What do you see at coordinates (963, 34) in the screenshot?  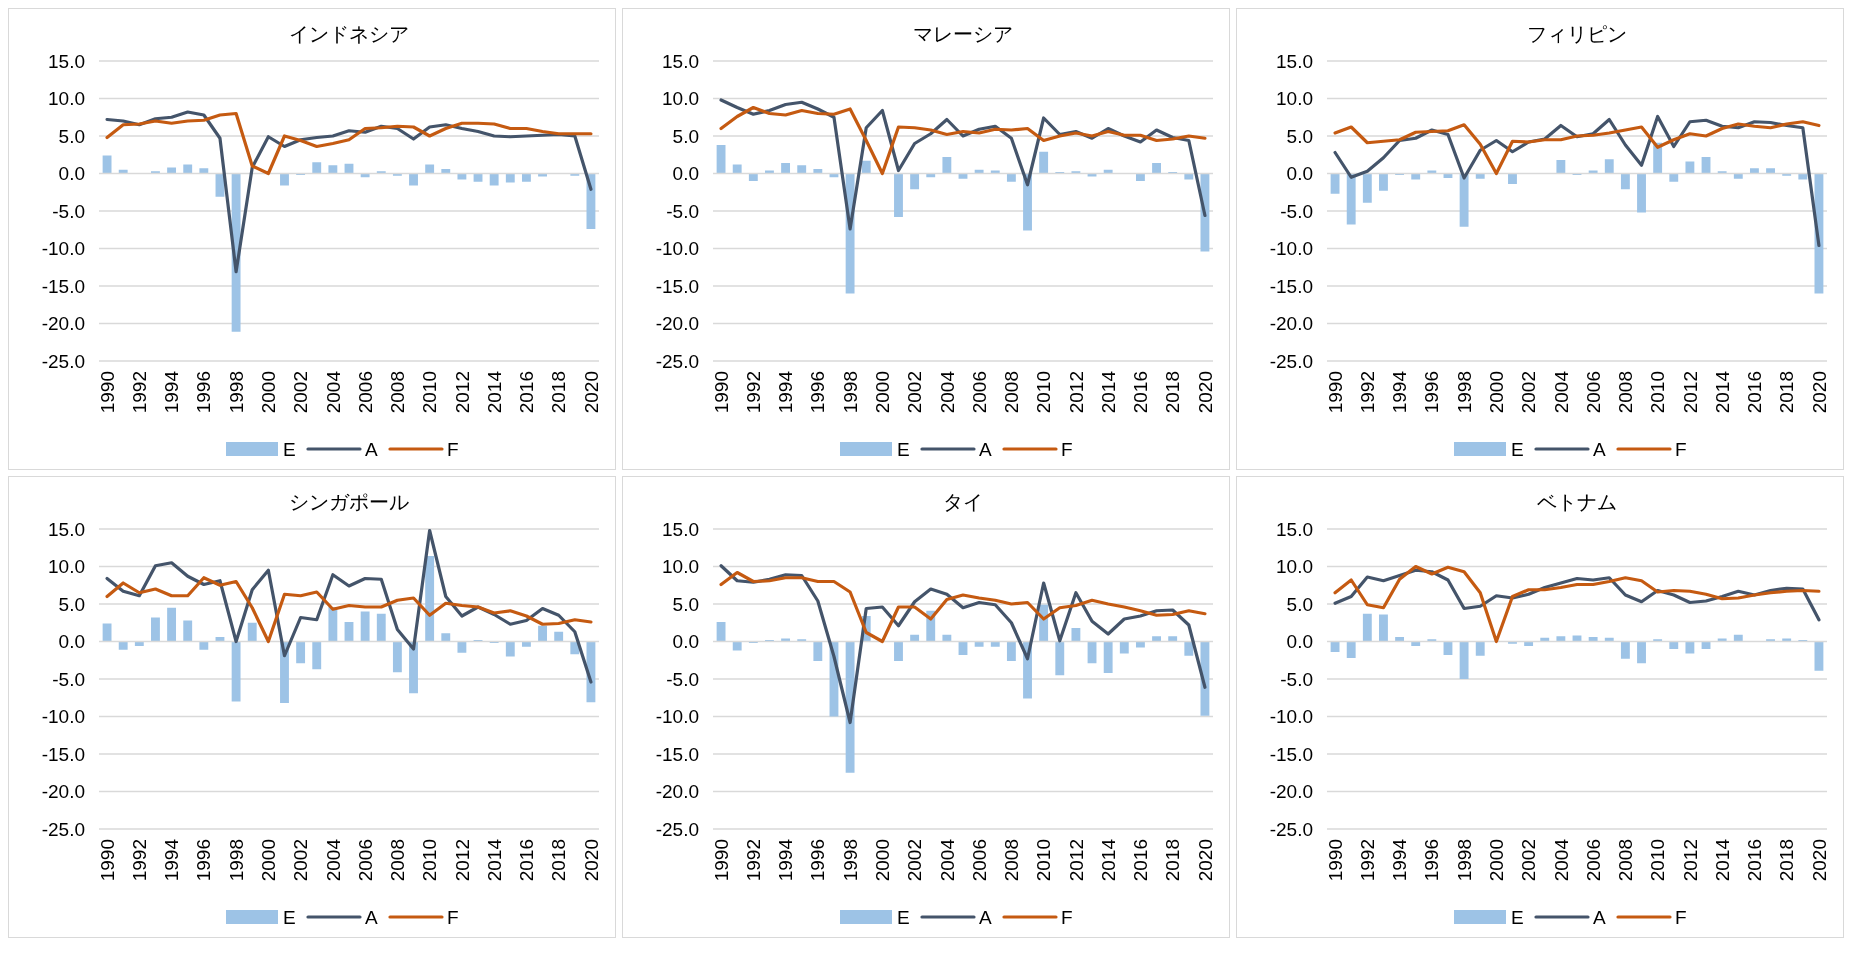 I see `chart-title: マレーシア` at bounding box center [963, 34].